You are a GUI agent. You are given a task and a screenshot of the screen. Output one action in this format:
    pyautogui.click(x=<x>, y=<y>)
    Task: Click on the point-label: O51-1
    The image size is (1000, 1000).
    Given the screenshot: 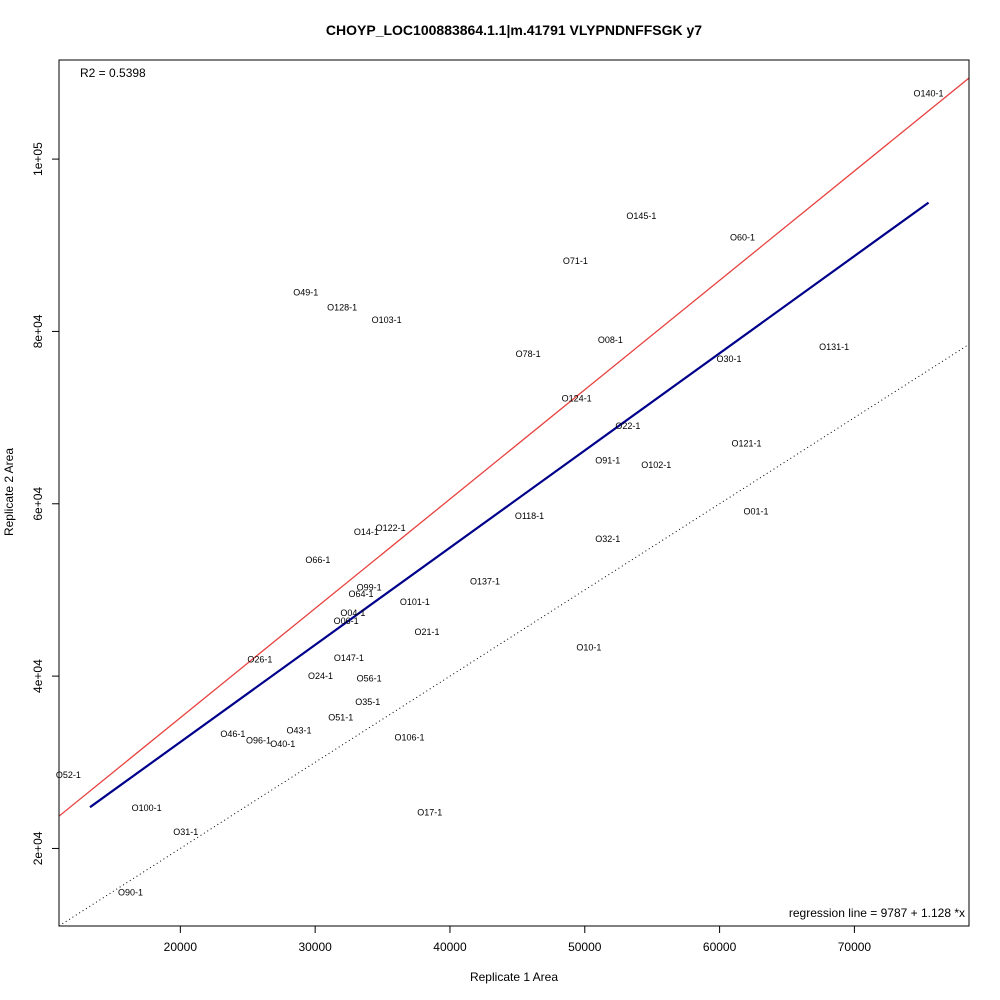 What is the action you would take?
    pyautogui.click(x=340, y=717)
    